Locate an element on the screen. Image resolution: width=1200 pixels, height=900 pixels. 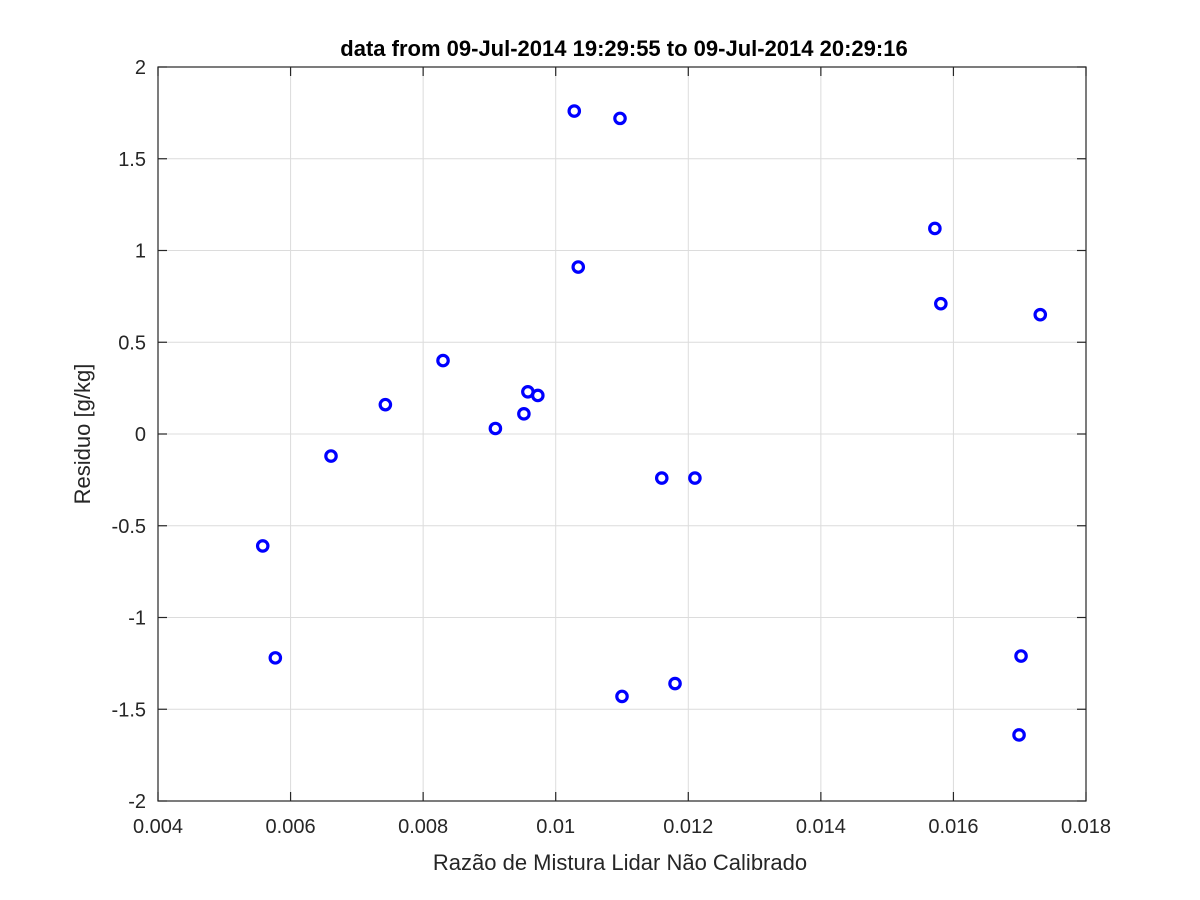
x-tick-label: 0.018 is located at coordinates (1086, 827).